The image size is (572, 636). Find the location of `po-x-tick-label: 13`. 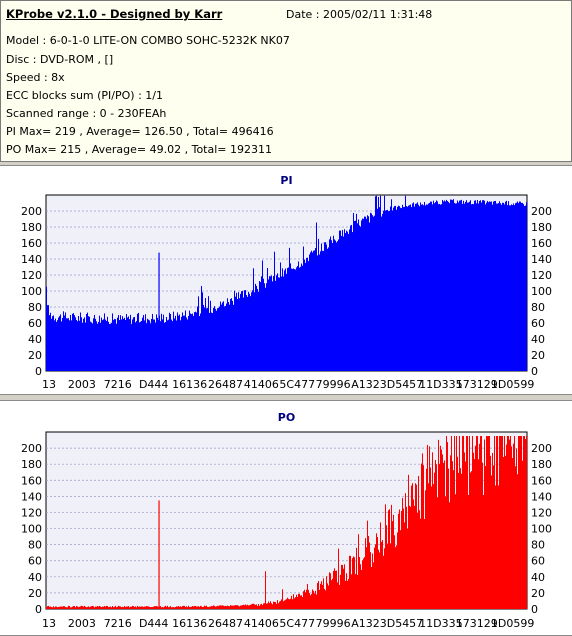

po-x-tick-label: 13 is located at coordinates (49, 623).